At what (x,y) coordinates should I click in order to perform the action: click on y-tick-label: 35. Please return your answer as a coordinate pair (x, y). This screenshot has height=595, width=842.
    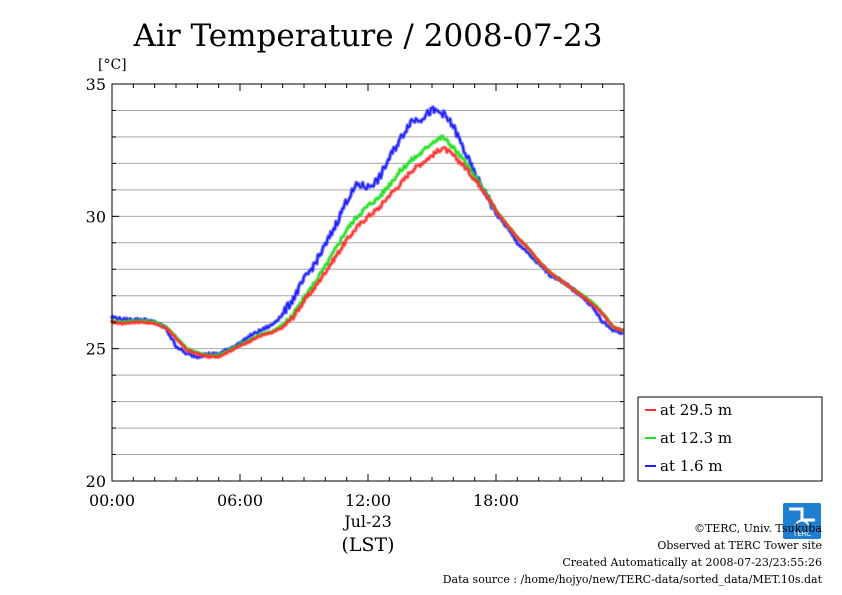
    Looking at the image, I should click on (96, 84).